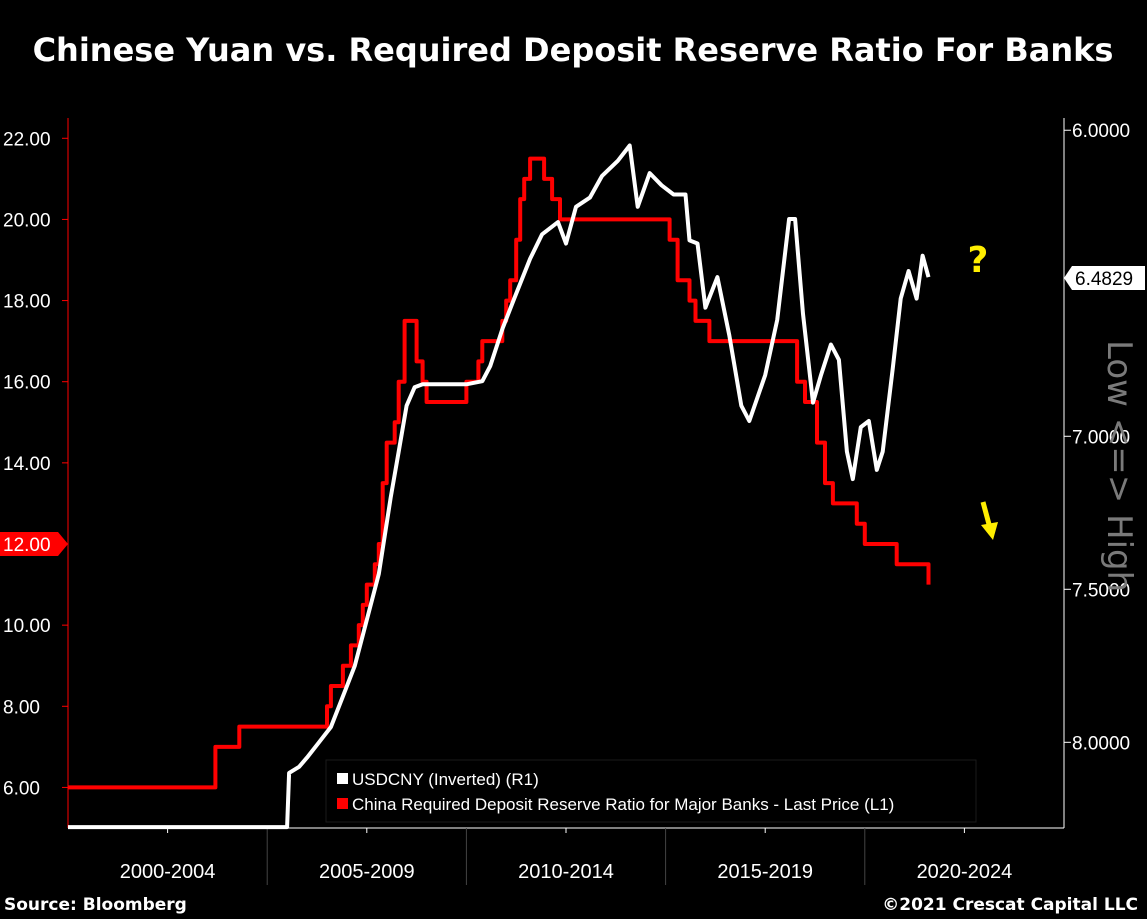 The width and height of the screenshot is (1147, 919). What do you see at coordinates (1101, 590) in the screenshot?
I see `right-tick-label: 7.5000` at bounding box center [1101, 590].